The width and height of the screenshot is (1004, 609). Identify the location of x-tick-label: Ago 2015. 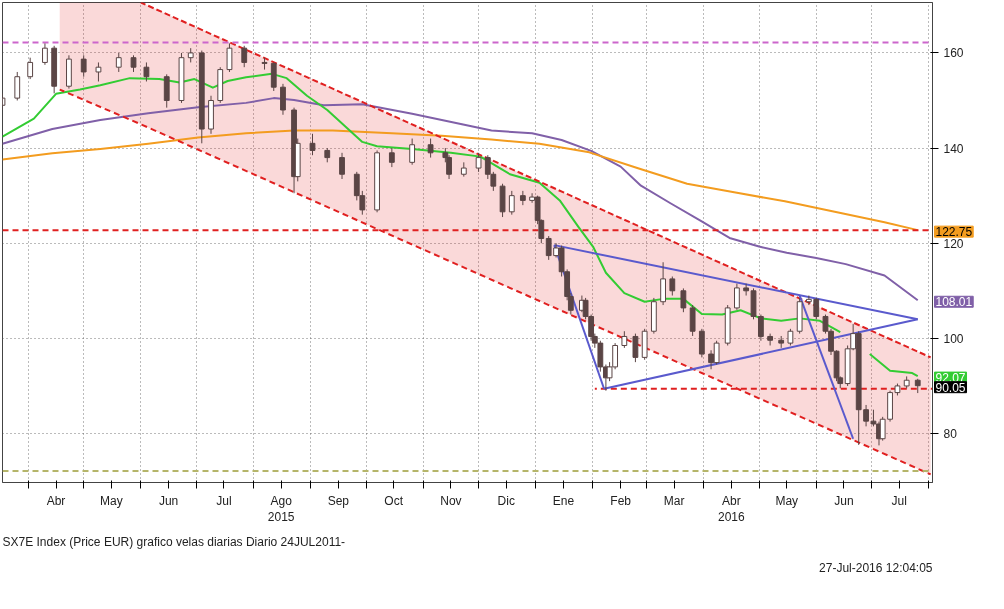
(281, 509).